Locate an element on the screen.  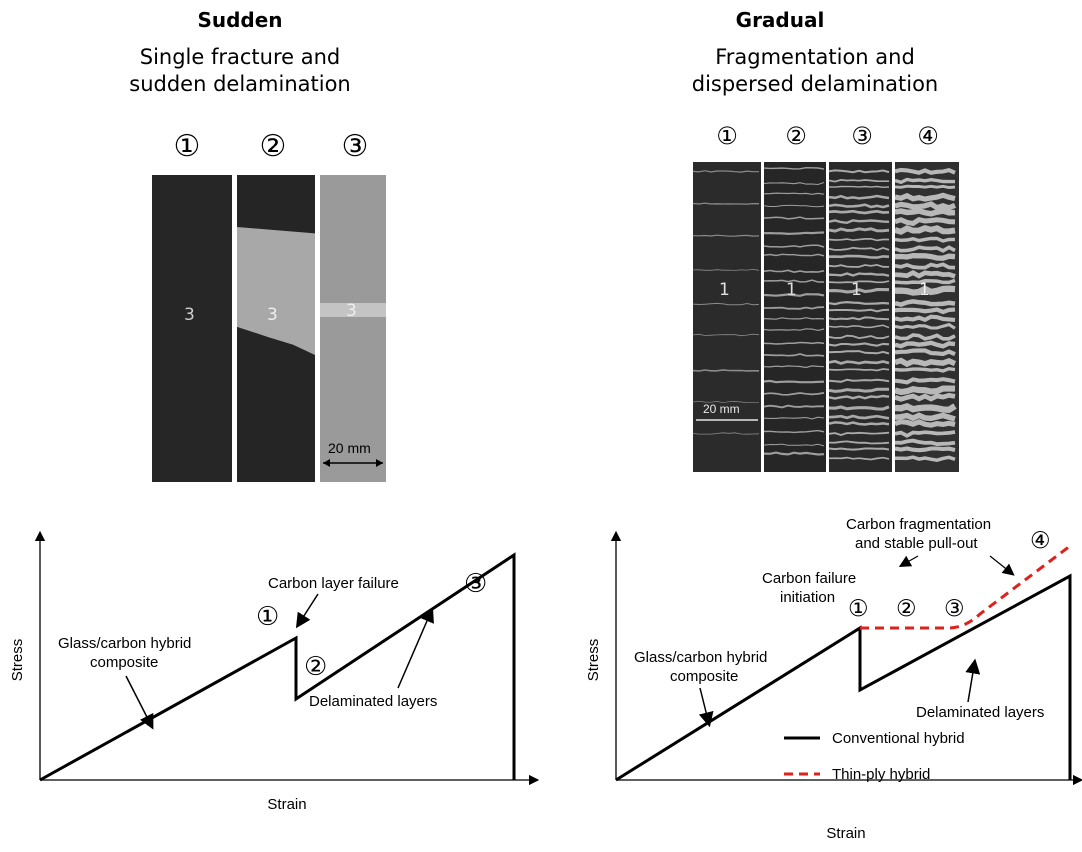
right-y-axis-label: Stress is located at coordinates (593, 660).